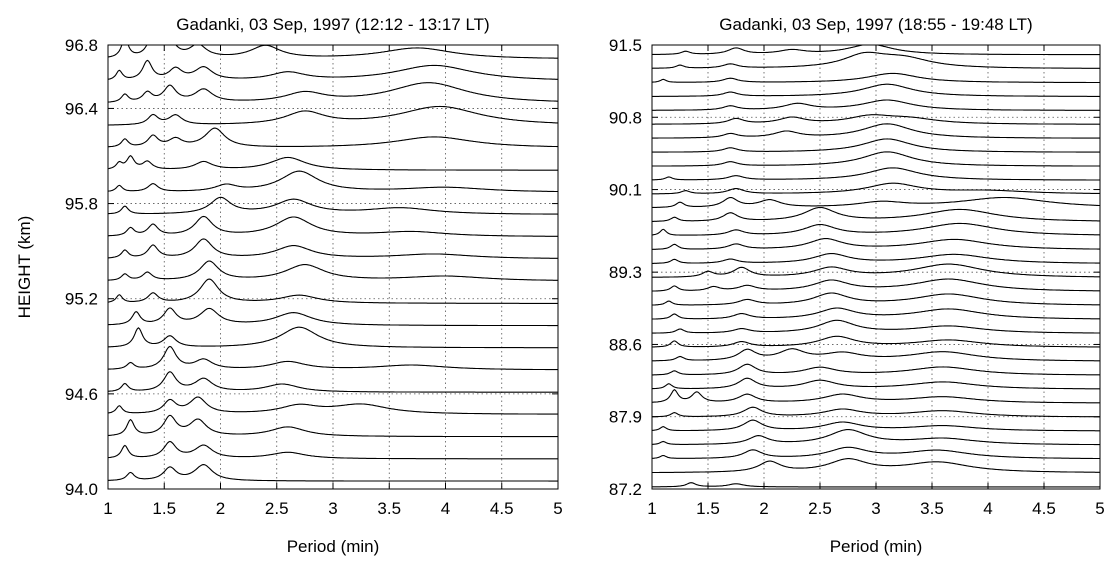 The image size is (1115, 562). I want to click on y-tick-label: 87.2, so click(625, 489).